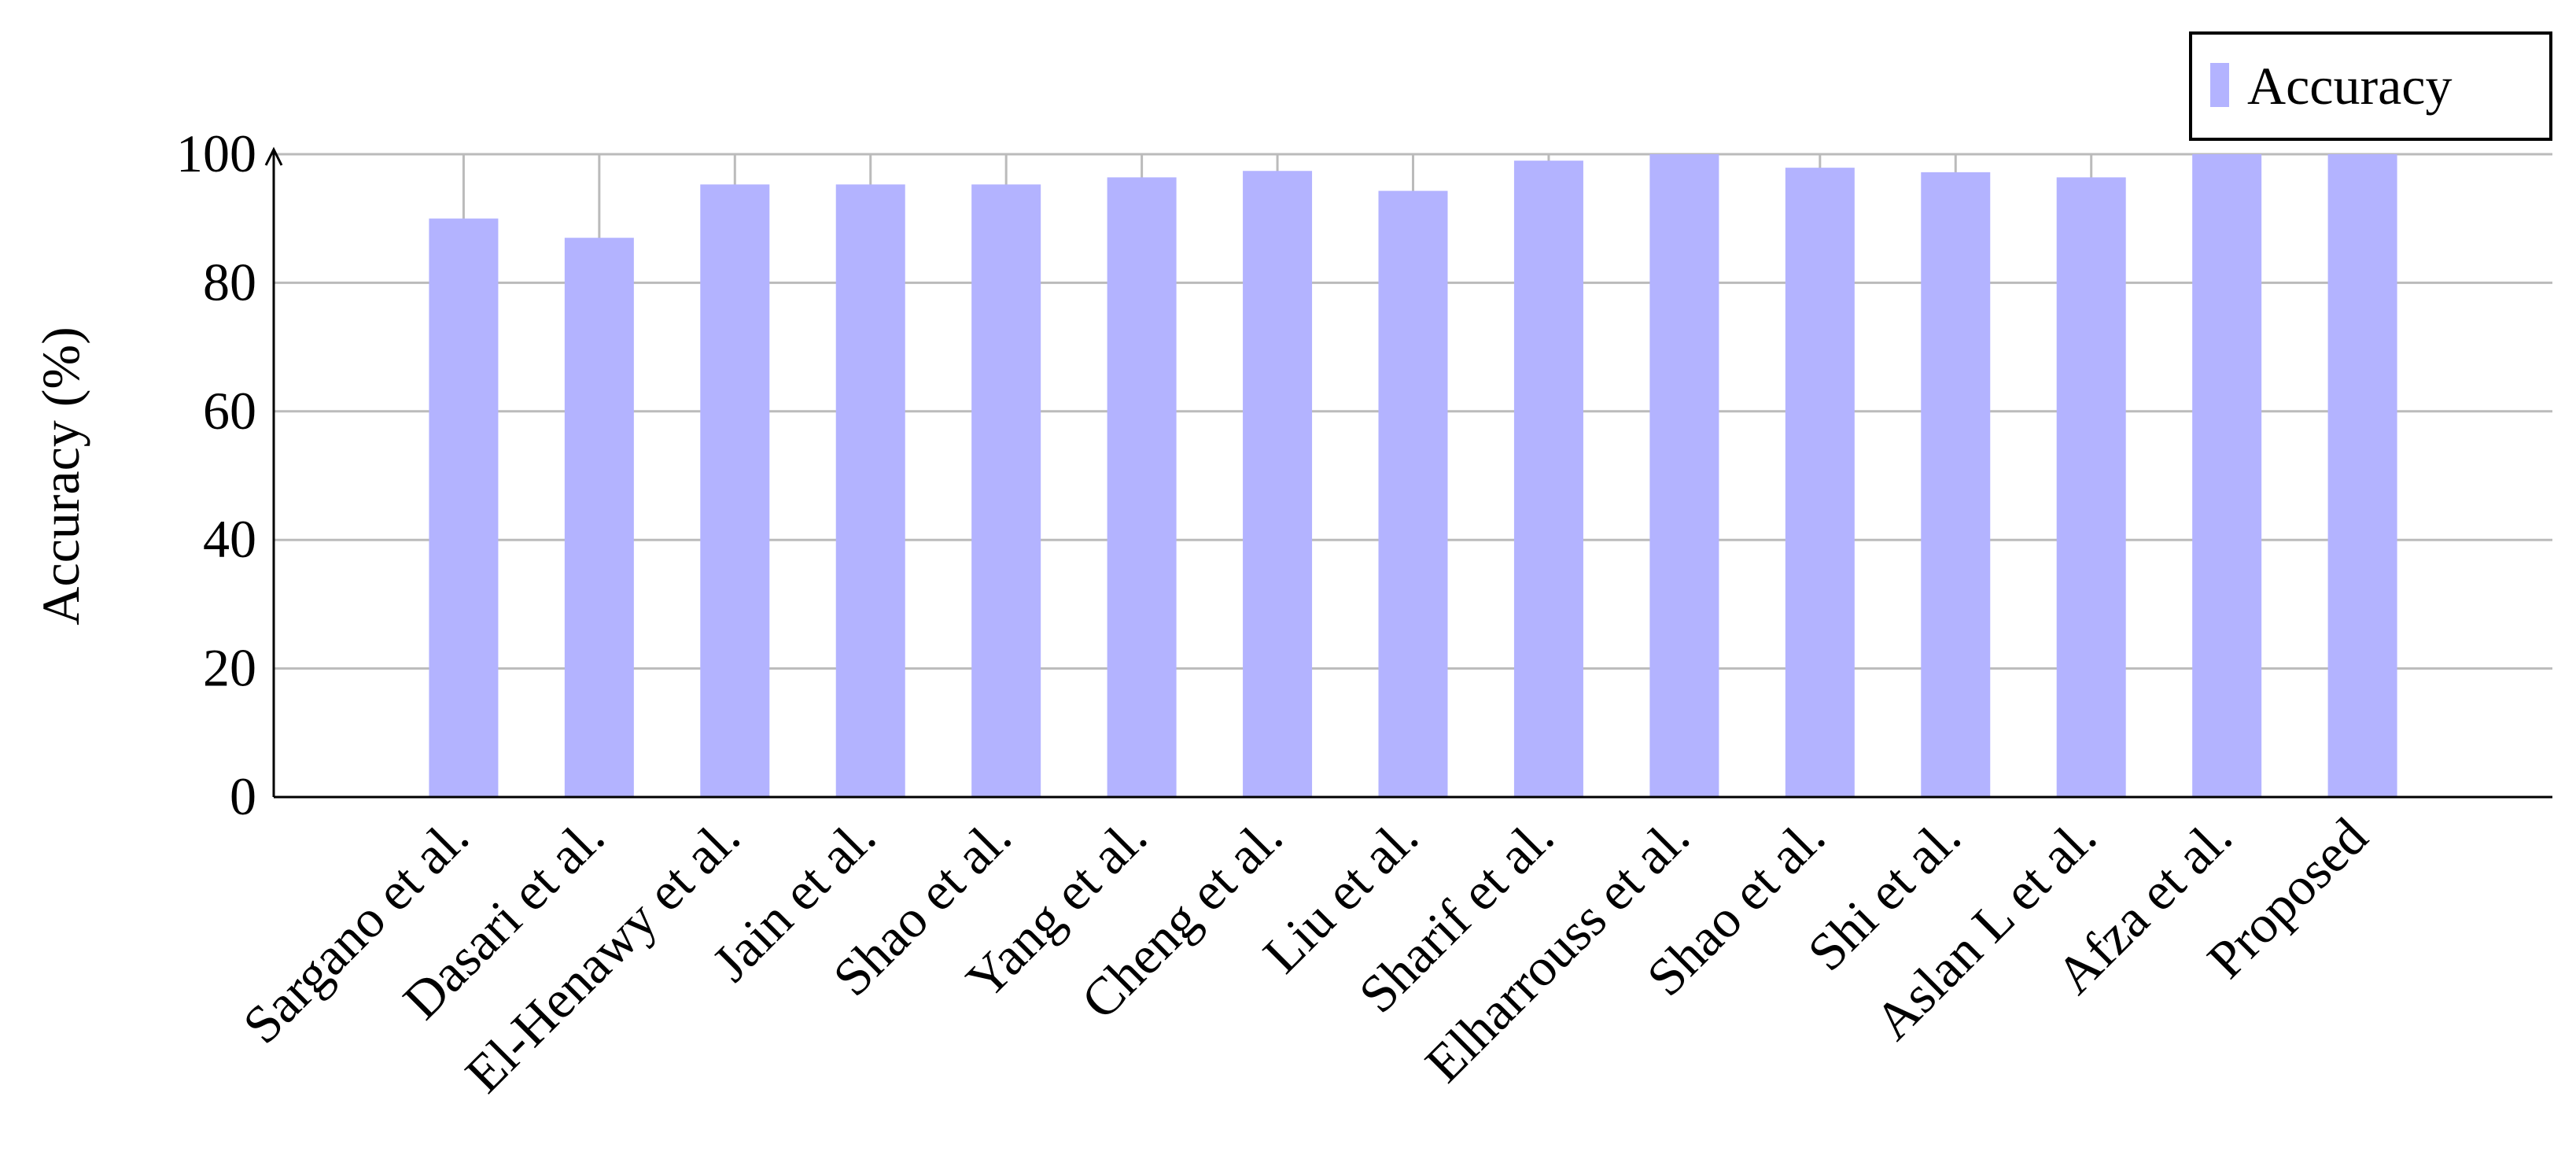 The image size is (2576, 1170). Describe the element at coordinates (229, 539) in the screenshot. I see `y-tick-label: 40` at that location.